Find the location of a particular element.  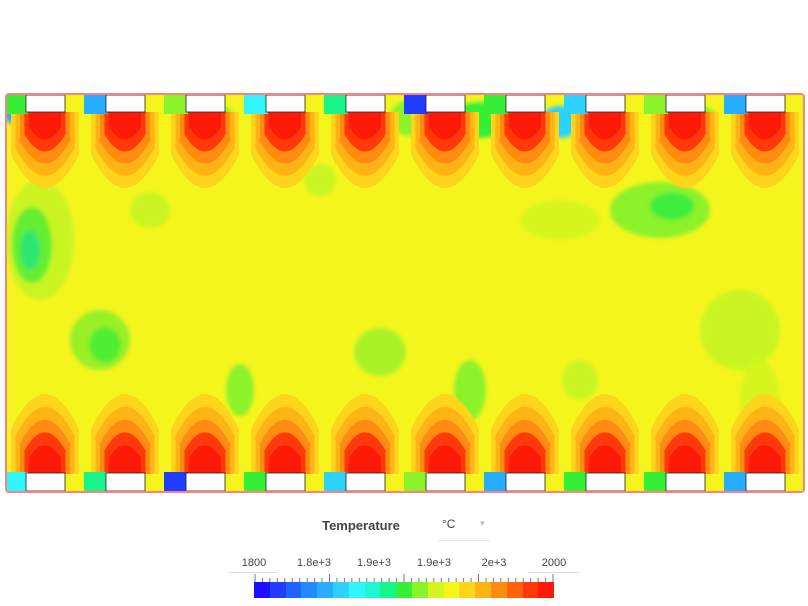

legend-scale-labels: 1800 1.8e+3 1.9e+3 1.9e+3 2e+3 2000 is located at coordinates (404, 565).